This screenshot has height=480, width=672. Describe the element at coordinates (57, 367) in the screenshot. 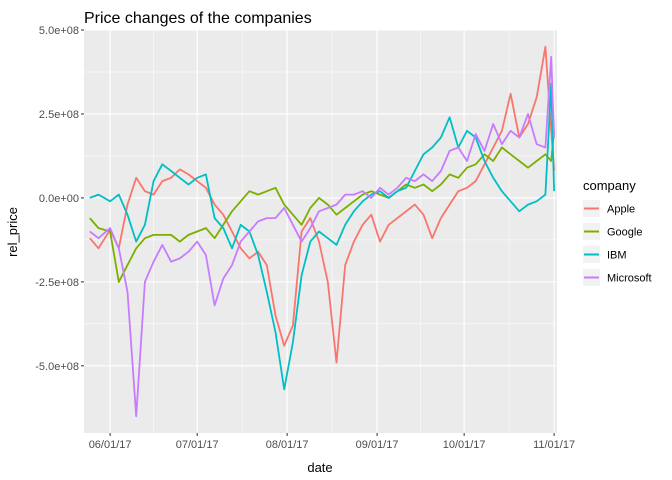

I see `y-tick-label: -5.0e+08` at that location.